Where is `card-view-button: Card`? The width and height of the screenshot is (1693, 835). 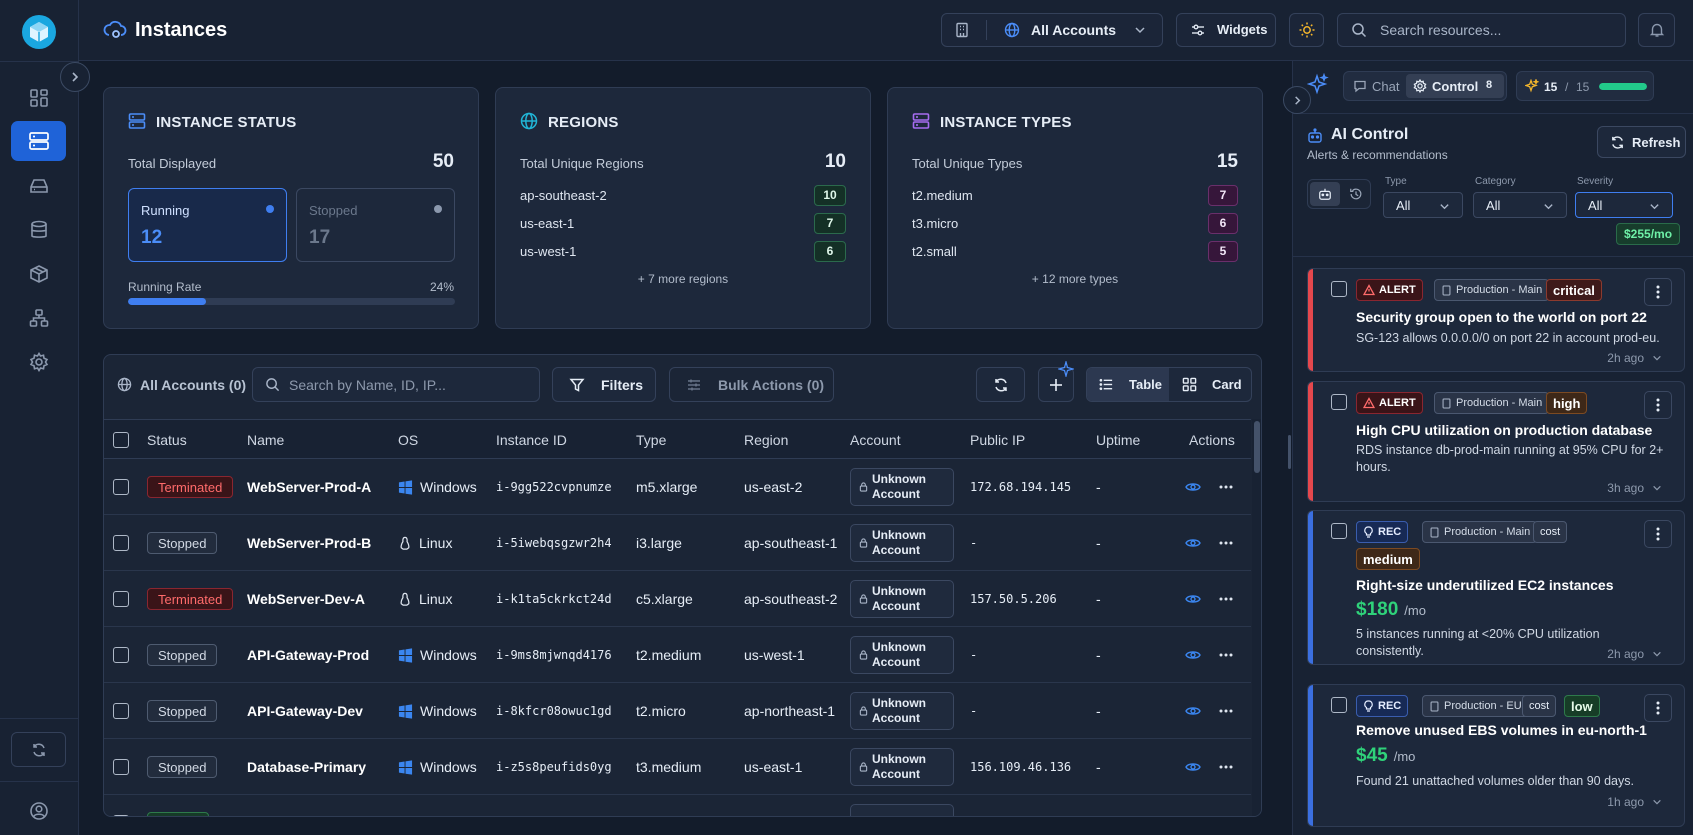 card-view-button: Card is located at coordinates (1210, 384).